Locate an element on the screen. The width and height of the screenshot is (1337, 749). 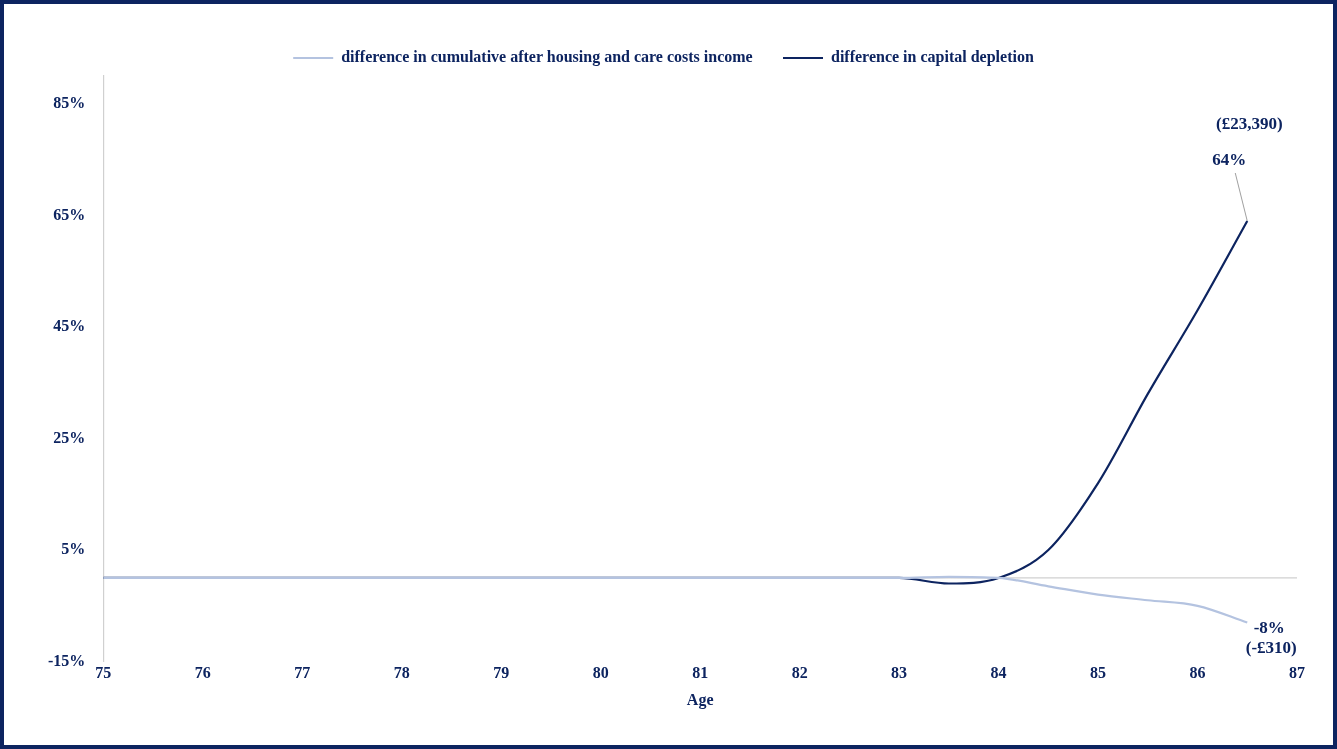
y-tick-label: 85% is located at coordinates (69, 103).